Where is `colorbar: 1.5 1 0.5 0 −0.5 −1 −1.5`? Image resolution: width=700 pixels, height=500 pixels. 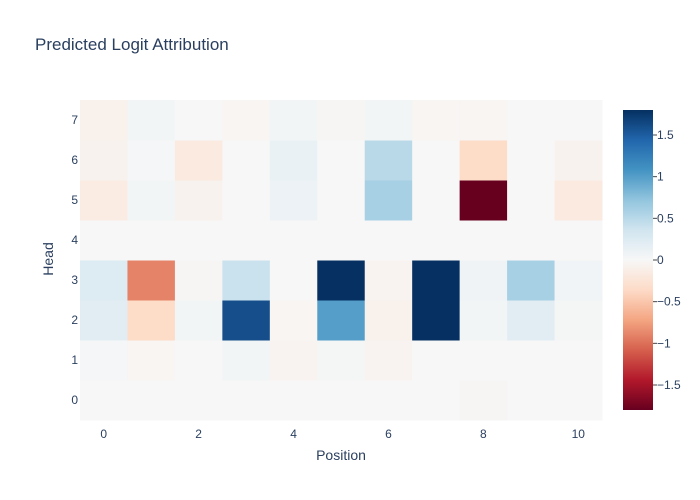 colorbar: 1.5 1 0.5 0 −0.5 −1 −1.5 is located at coordinates (652, 260).